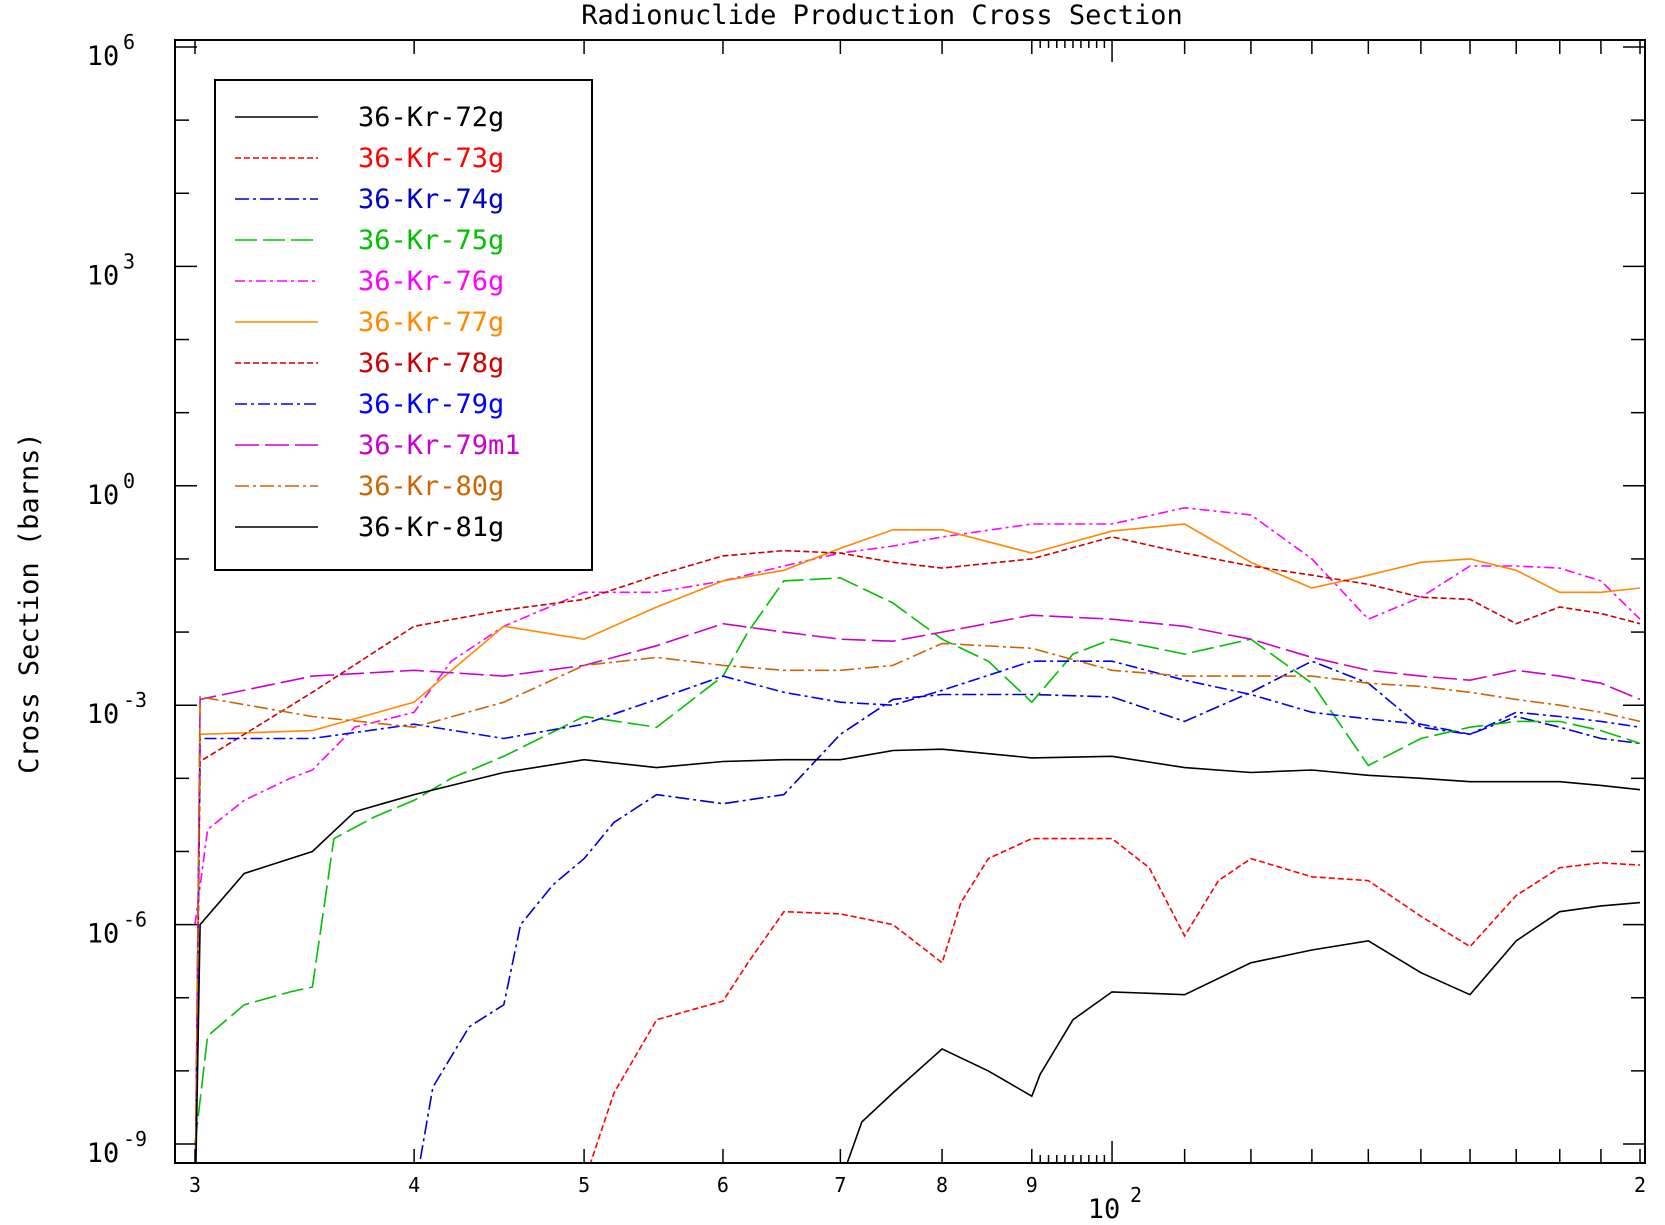 The height and width of the screenshot is (1225, 1665). Describe the element at coordinates (1032, 1185) in the screenshot. I see `x-tick-label: 9` at that location.